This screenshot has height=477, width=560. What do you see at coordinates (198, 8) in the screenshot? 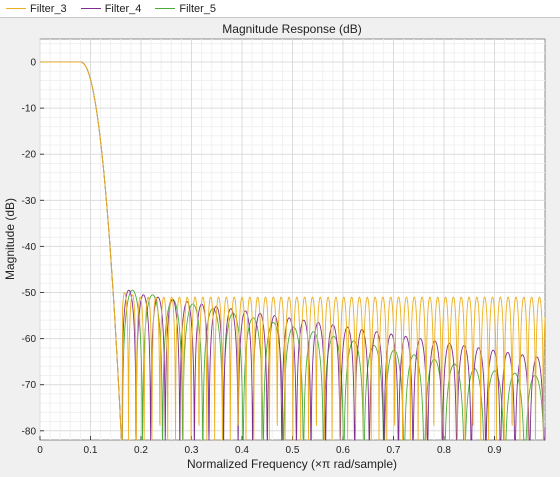
I see `legend-label-filter-5: Filter_5` at bounding box center [198, 8].